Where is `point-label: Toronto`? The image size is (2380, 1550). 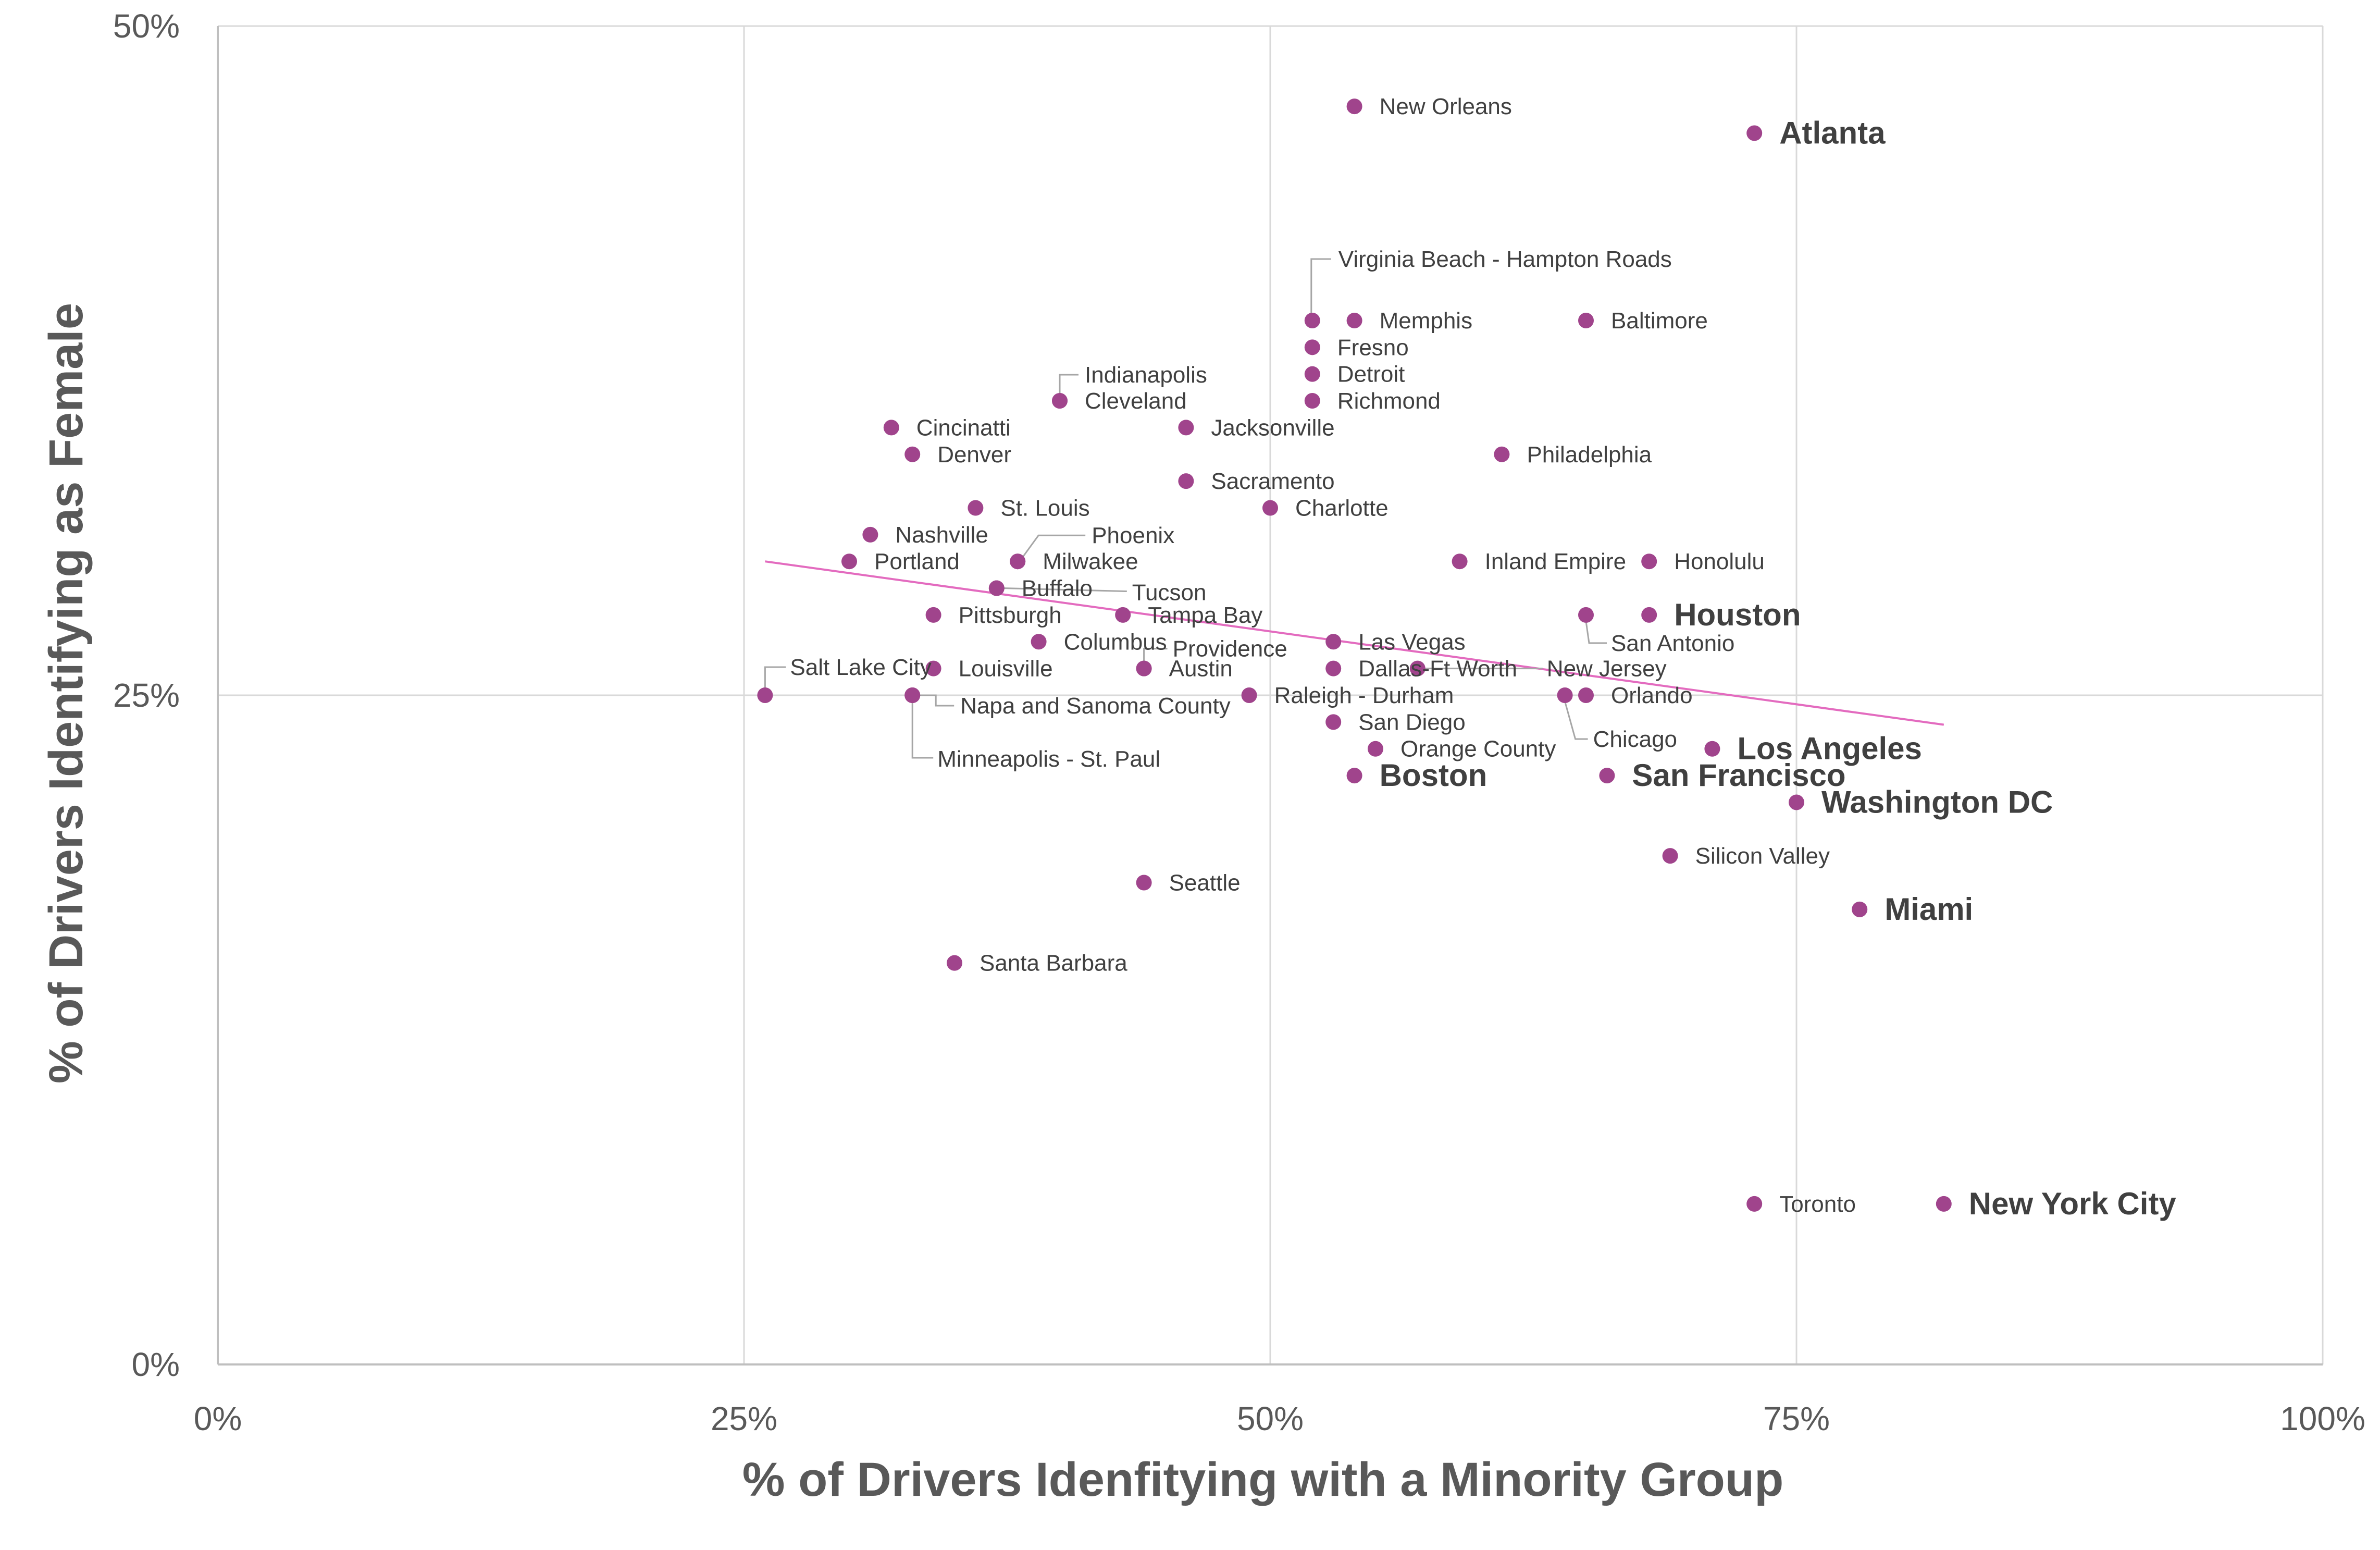 point-label: Toronto is located at coordinates (1817, 1204).